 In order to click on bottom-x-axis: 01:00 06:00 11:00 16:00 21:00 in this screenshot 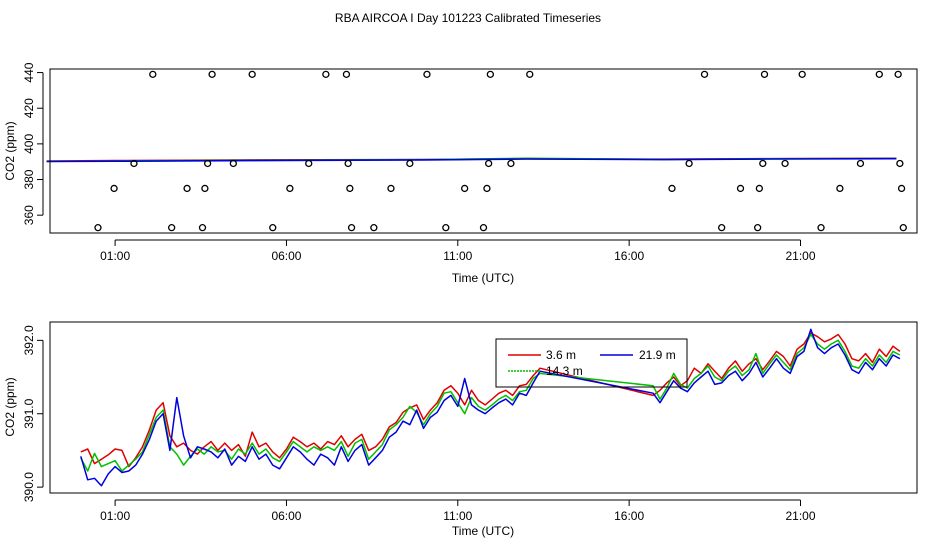, I will do `click(458, 511)`.